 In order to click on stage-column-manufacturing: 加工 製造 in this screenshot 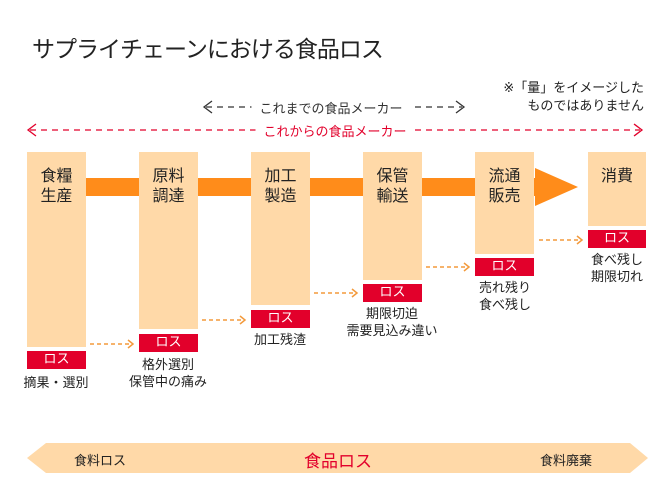, I will do `click(280, 228)`.